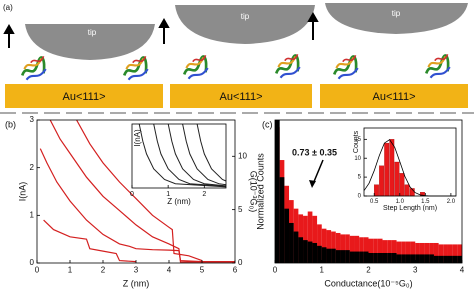 Image resolution: width=474 pixels, height=293 pixels. I want to click on annotation-arrow, so click(318, 172).